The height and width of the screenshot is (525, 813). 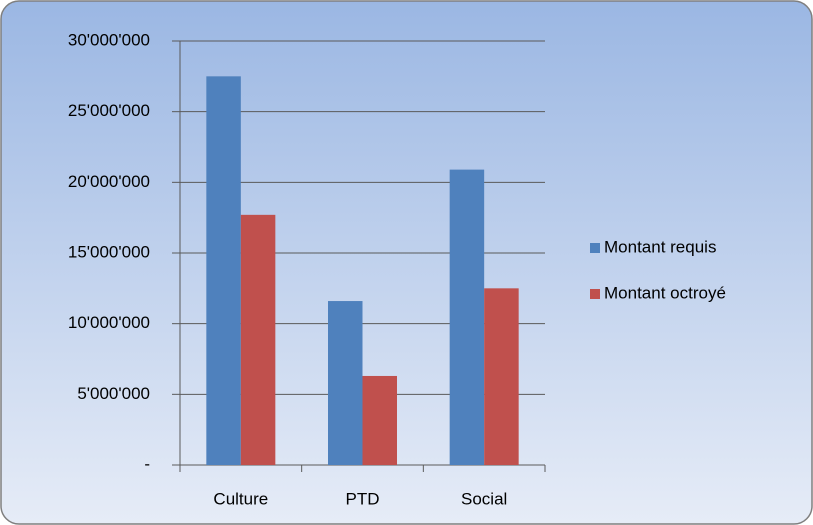 What do you see at coordinates (109, 251) in the screenshot?
I see `y-tick-label: 15'000'000` at bounding box center [109, 251].